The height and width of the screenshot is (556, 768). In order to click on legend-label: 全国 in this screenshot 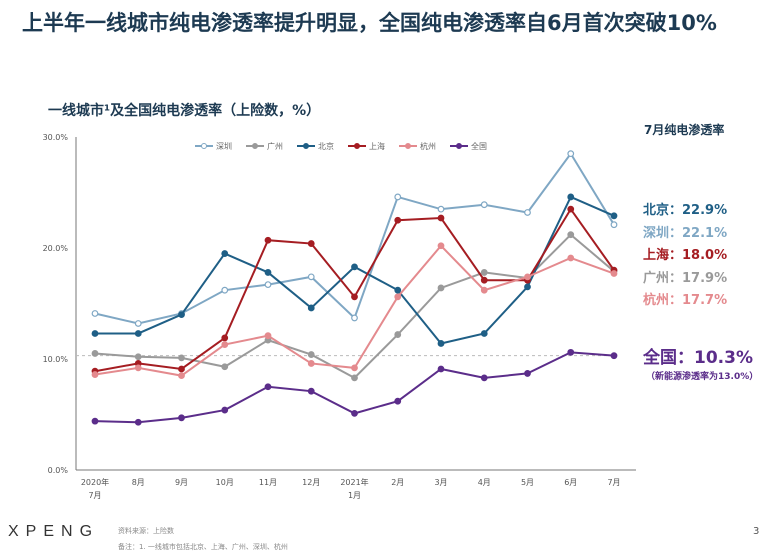, I will do `click(479, 146)`.